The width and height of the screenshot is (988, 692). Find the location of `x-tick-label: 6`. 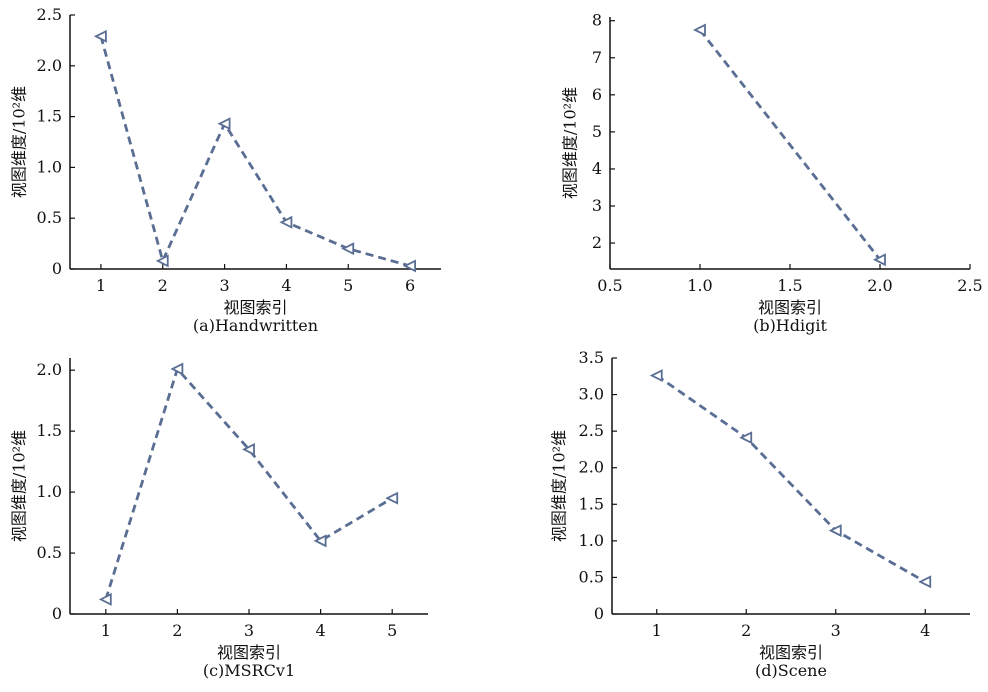

x-tick-label: 6 is located at coordinates (410, 285).